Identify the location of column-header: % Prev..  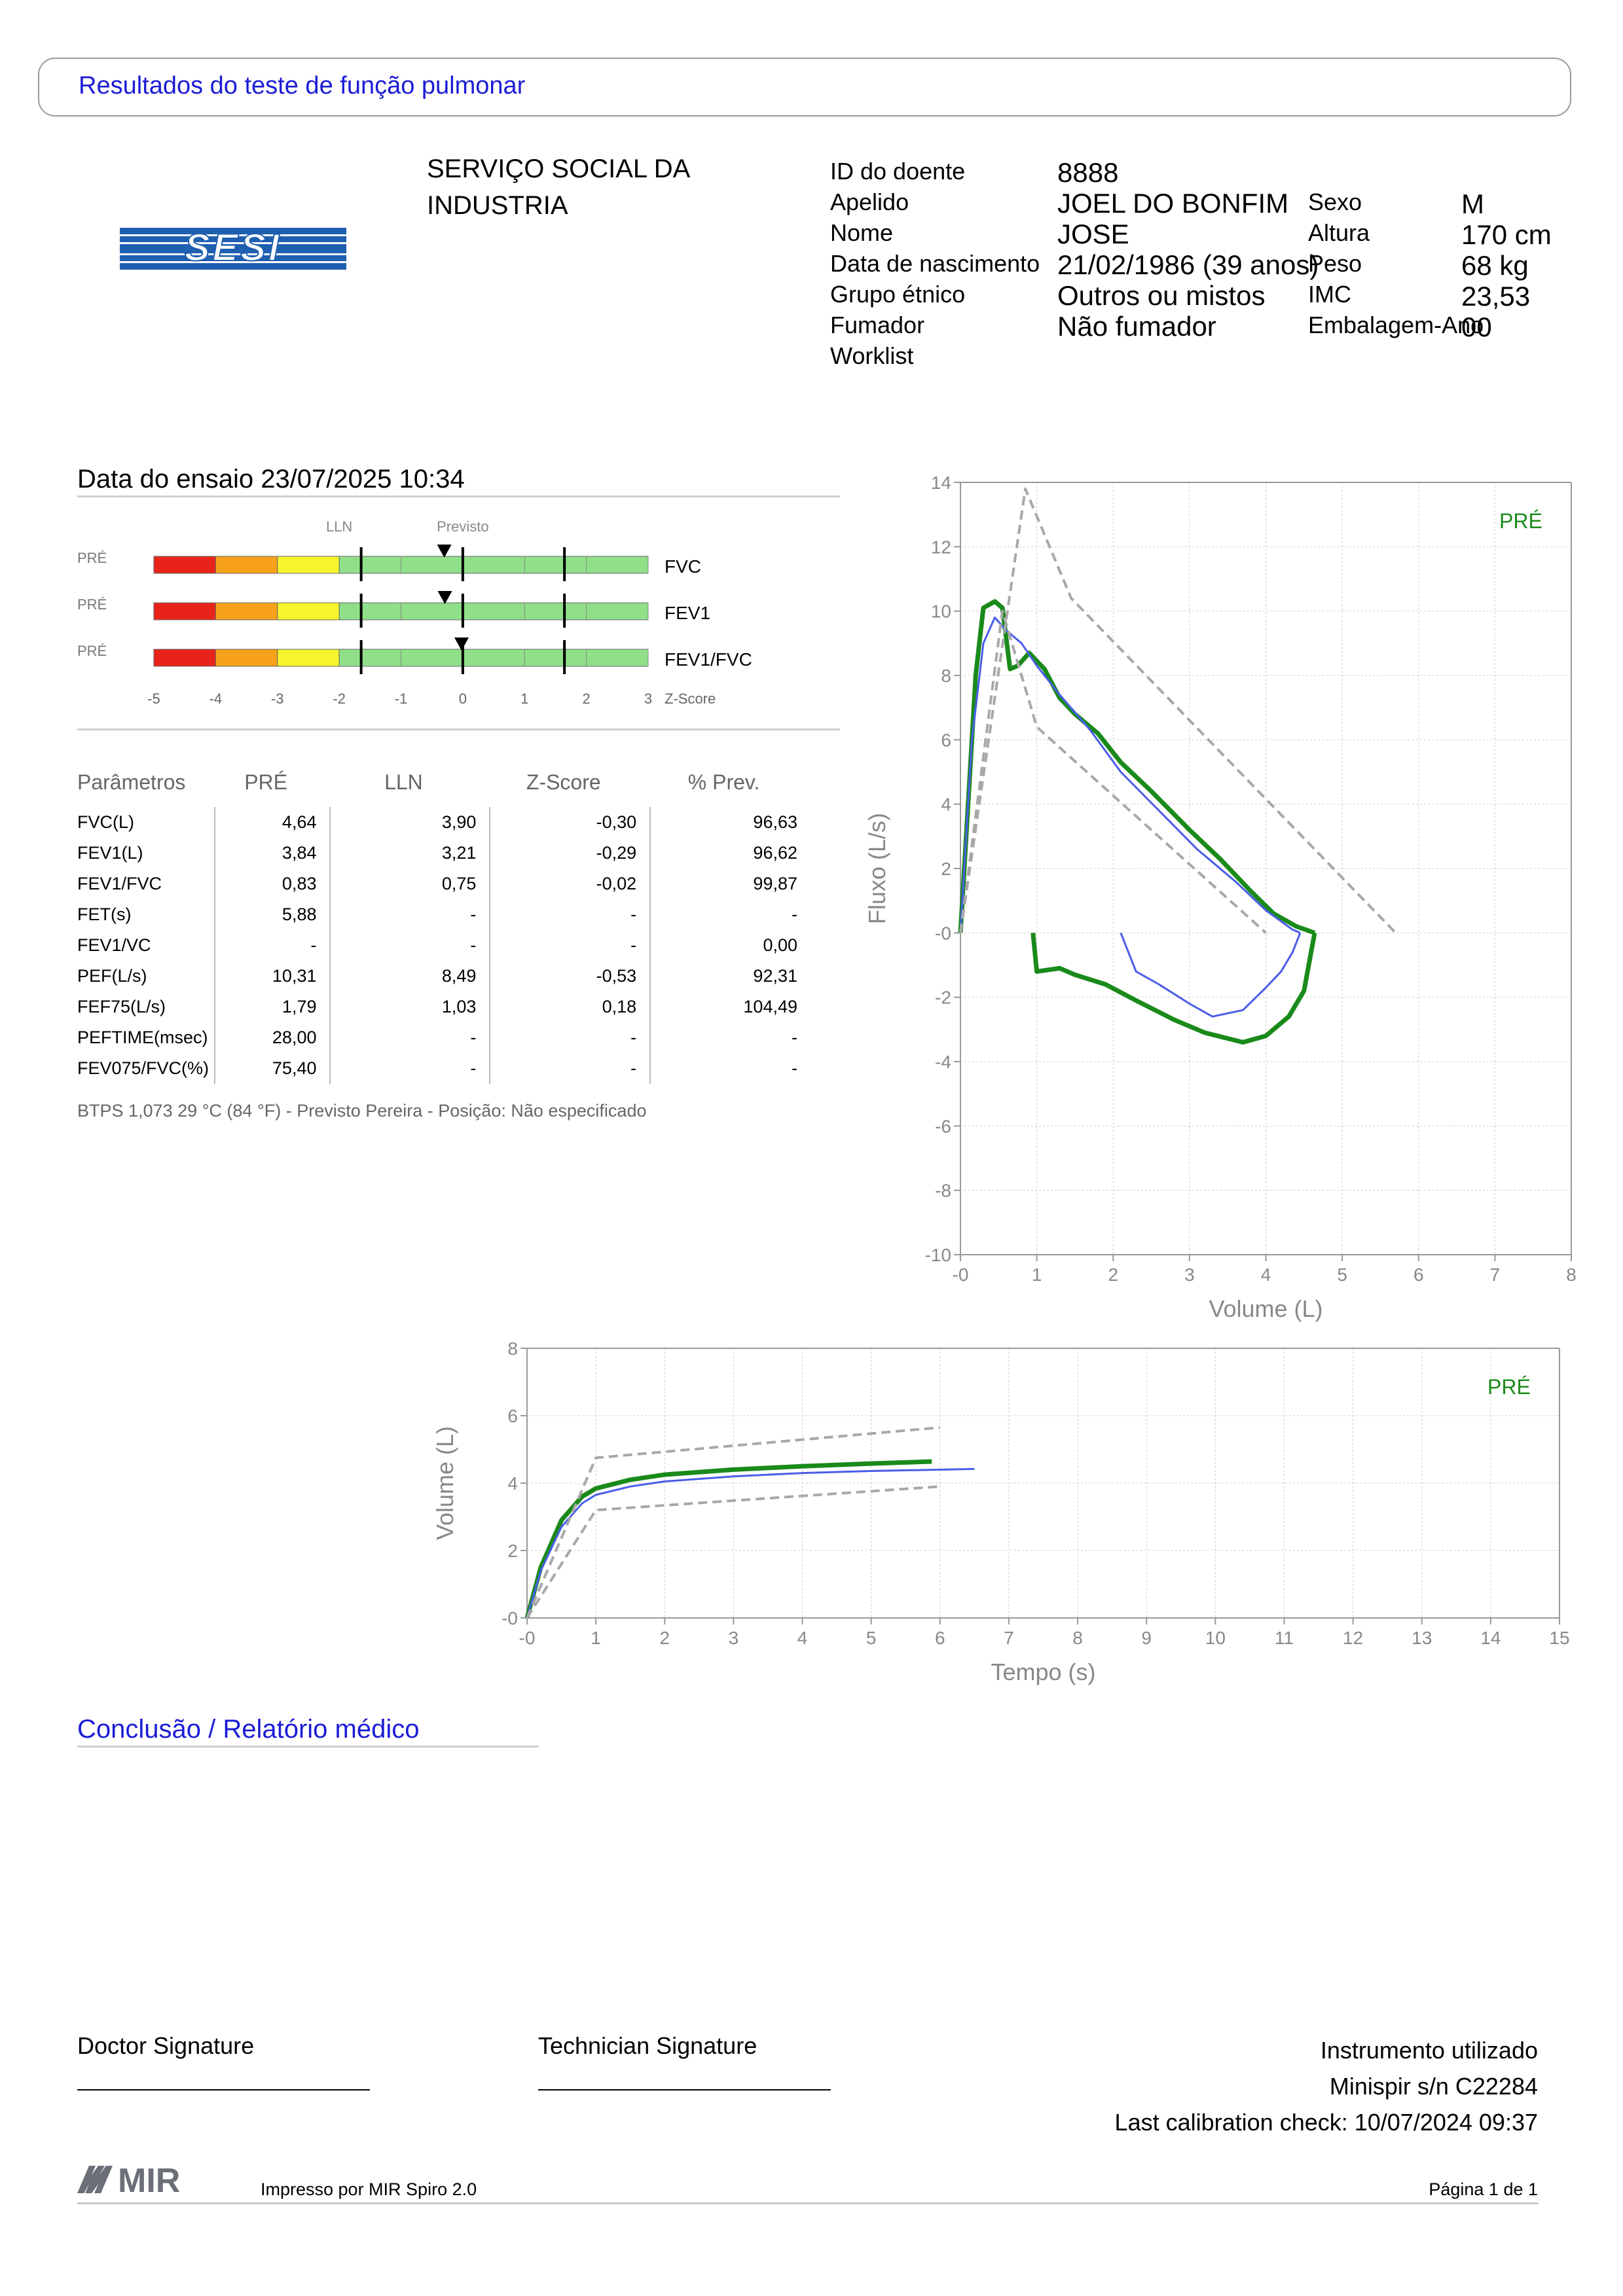
(723, 782).